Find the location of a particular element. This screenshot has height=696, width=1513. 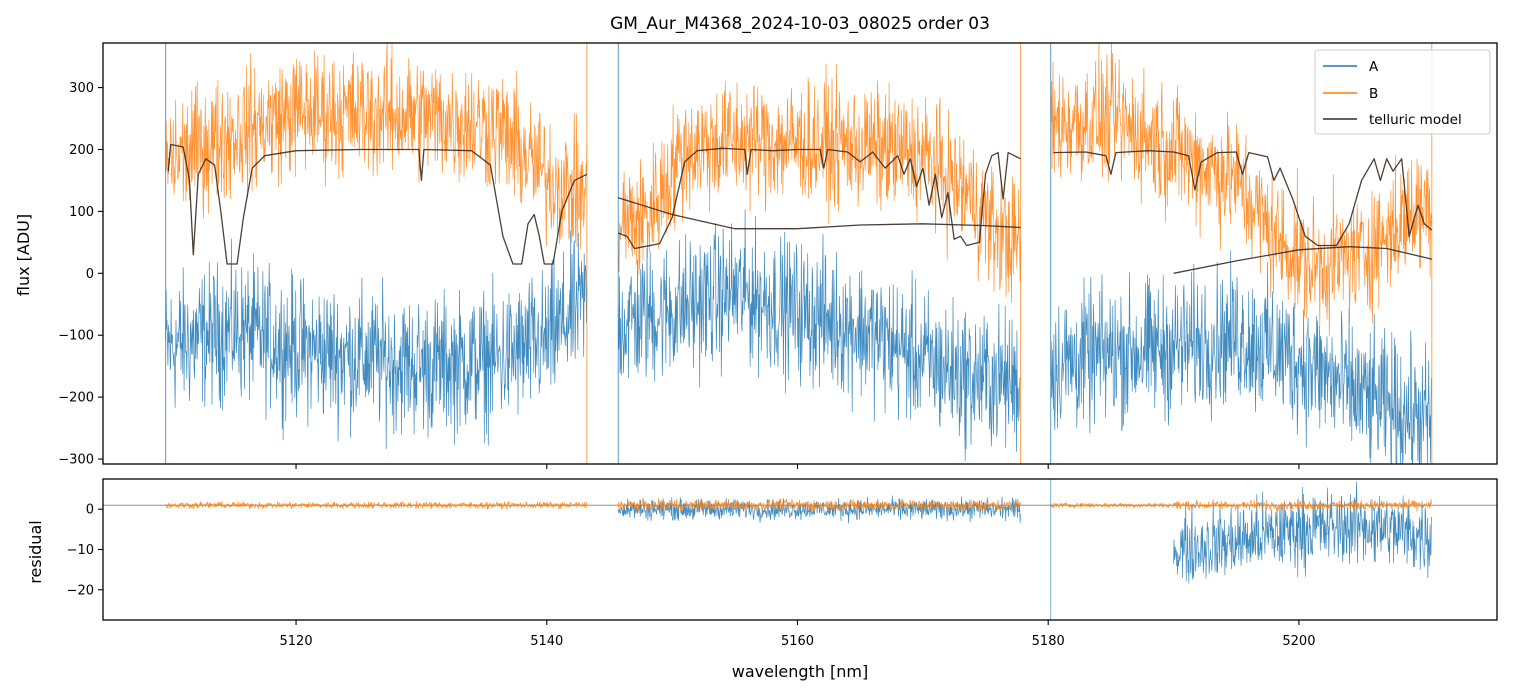

residual-ytick-label: −20 is located at coordinates (80, 590).